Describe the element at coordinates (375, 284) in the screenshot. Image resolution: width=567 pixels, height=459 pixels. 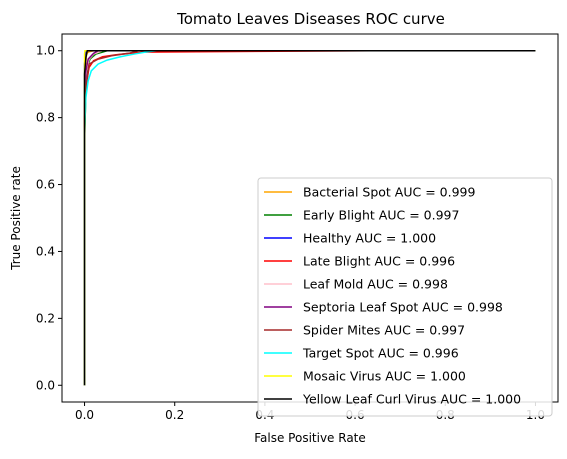
I see `legend-label: Leaf Mold AUC = 0.998` at that location.